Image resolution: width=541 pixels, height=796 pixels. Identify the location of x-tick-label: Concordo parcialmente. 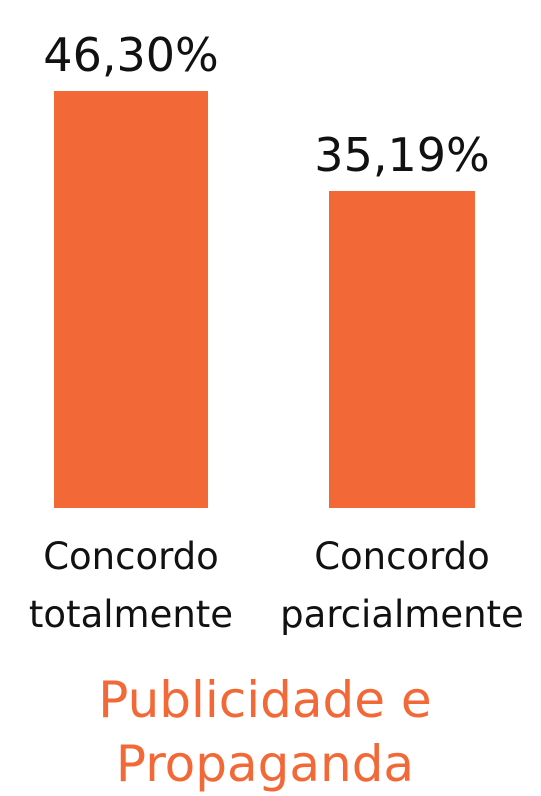
(402, 585).